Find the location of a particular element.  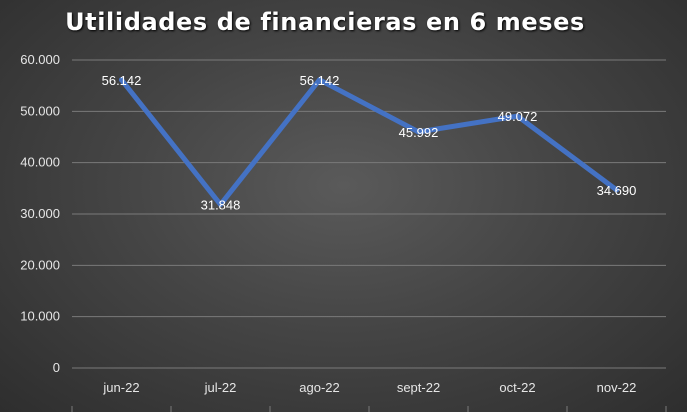

data-label: 34.690 is located at coordinates (617, 190).